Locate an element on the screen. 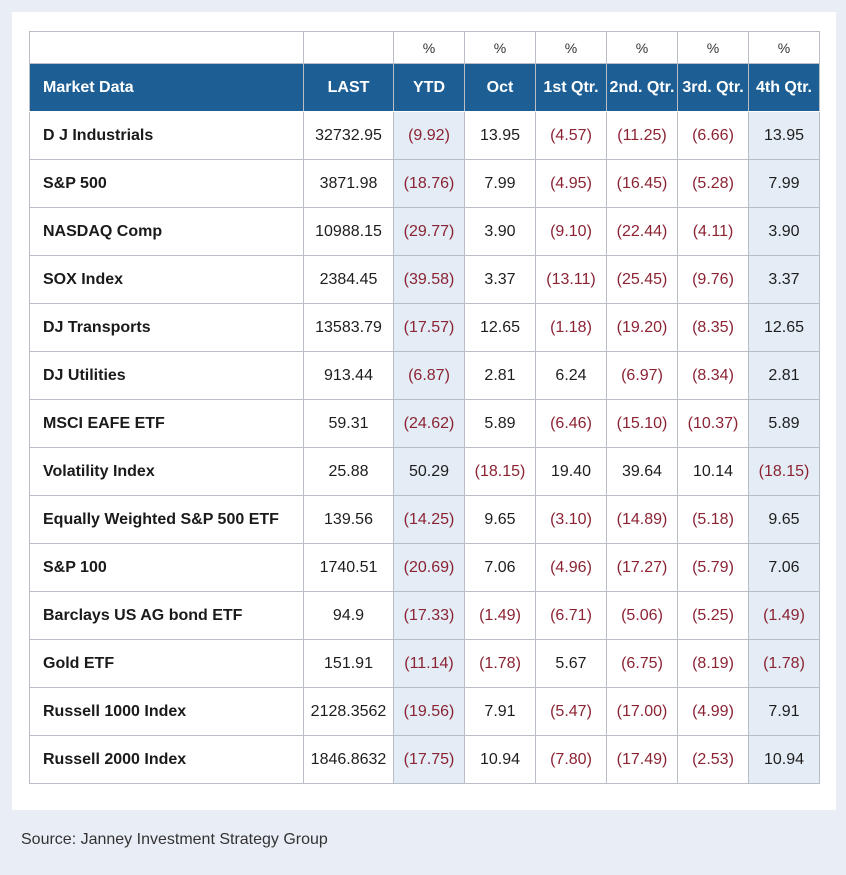 This screenshot has width=846, height=875. table-cell: 2.81 is located at coordinates (784, 375).